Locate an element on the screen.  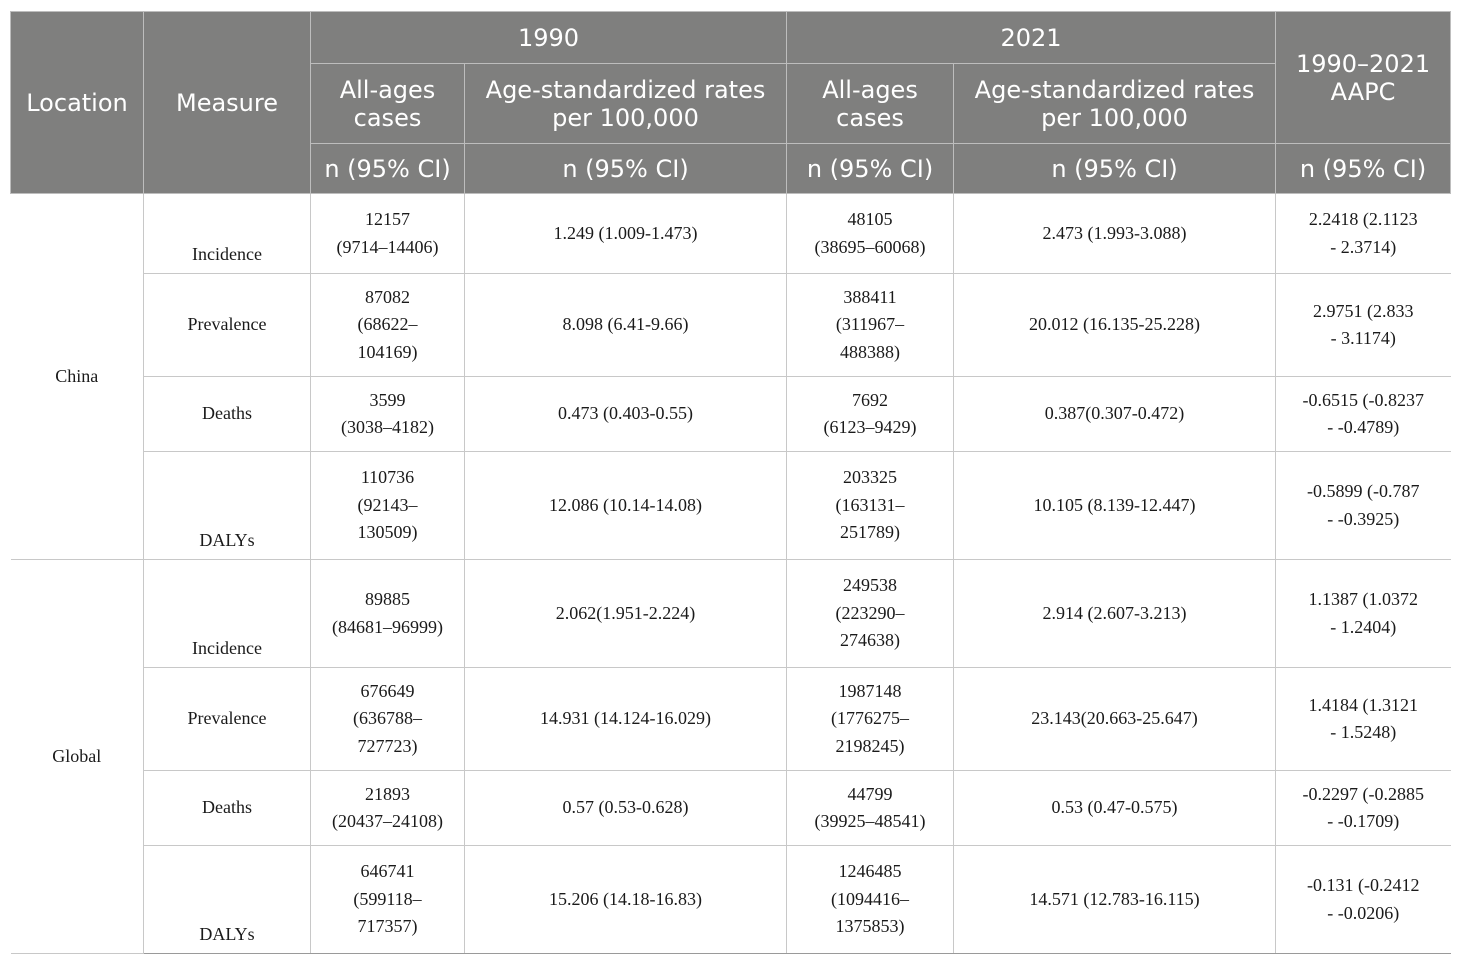
header-aapc: 1990–2021 AAPC is located at coordinates (1363, 77).